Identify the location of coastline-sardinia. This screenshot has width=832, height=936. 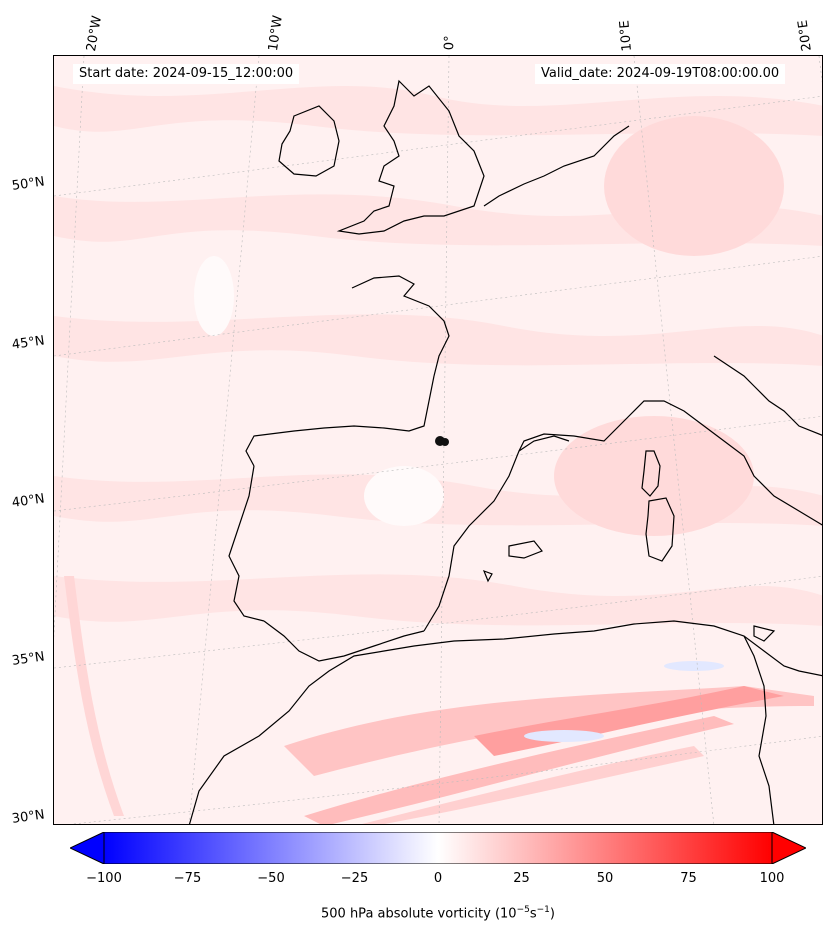
(660, 529).